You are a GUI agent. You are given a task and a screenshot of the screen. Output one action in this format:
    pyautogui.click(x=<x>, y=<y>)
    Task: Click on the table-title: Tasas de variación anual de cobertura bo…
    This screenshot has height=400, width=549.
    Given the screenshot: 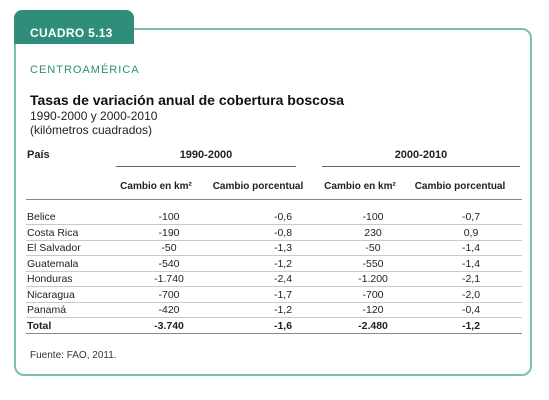 What is the action you would take?
    pyautogui.click(x=187, y=100)
    